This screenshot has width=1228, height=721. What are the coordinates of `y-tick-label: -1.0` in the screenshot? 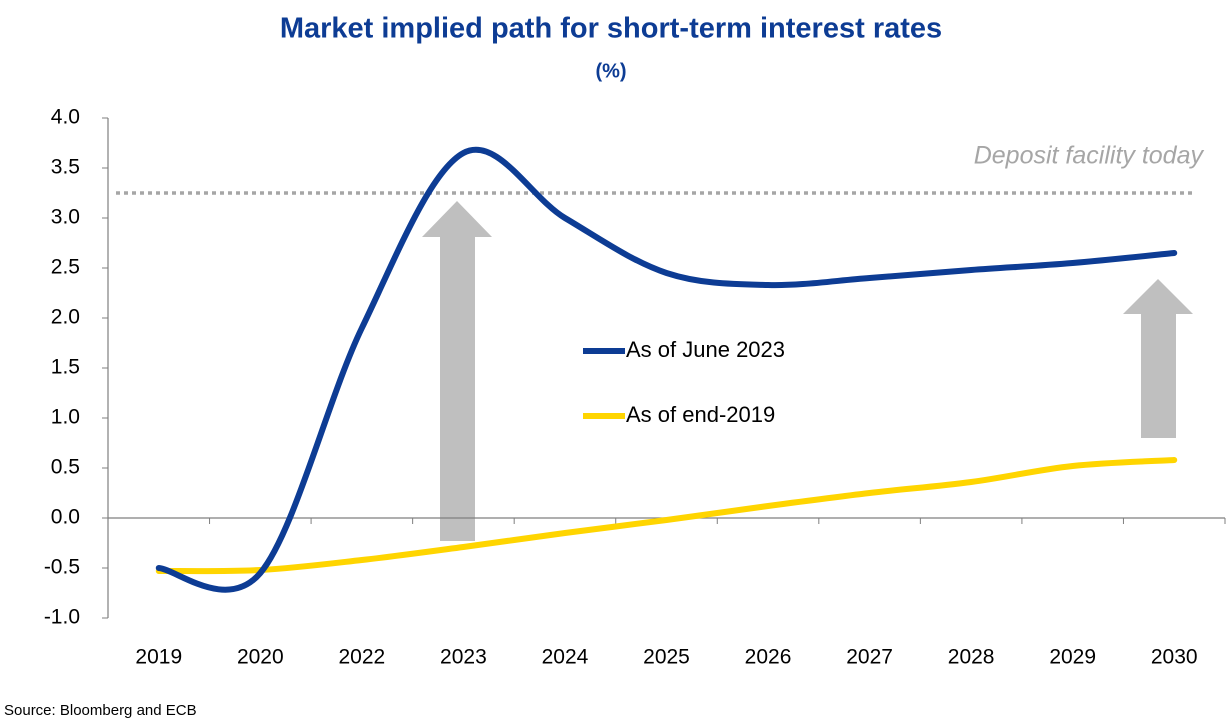 It's located at (62, 617).